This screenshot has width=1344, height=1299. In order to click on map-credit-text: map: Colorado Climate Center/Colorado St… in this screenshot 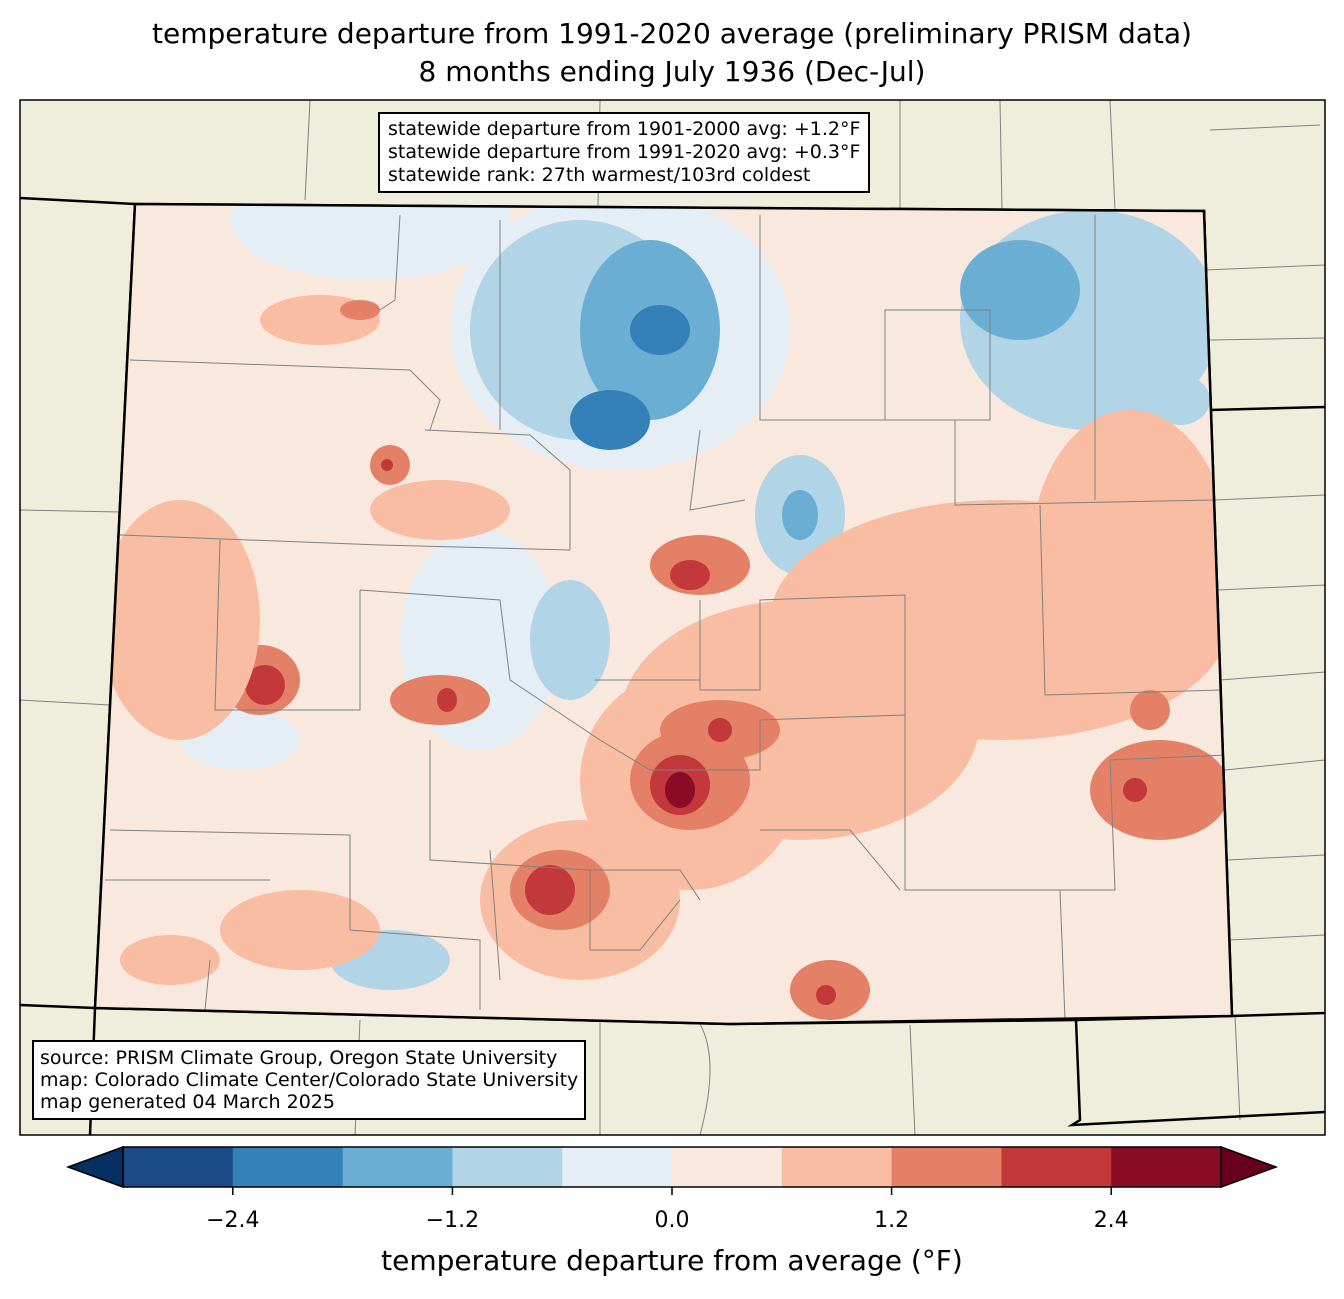, I will do `click(309, 1080)`.